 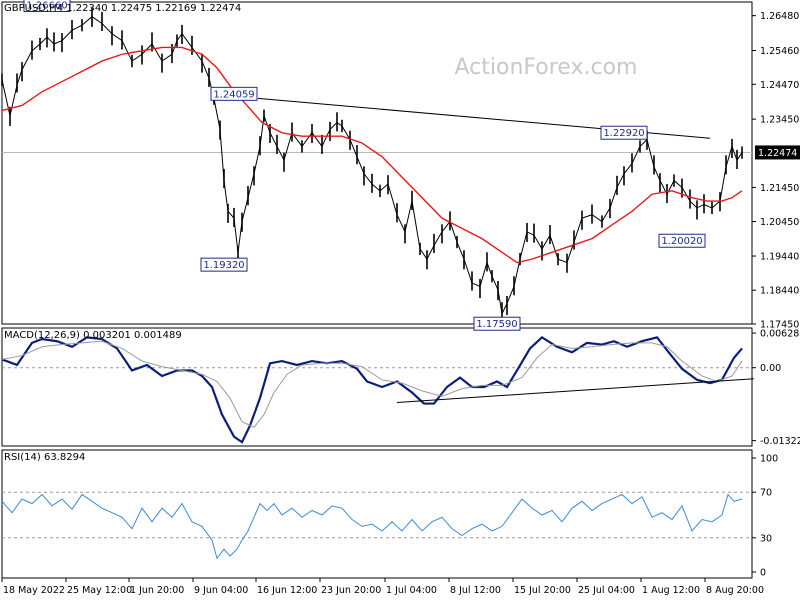 I want to click on watermark-text: ActionForex.com, so click(x=546, y=67).